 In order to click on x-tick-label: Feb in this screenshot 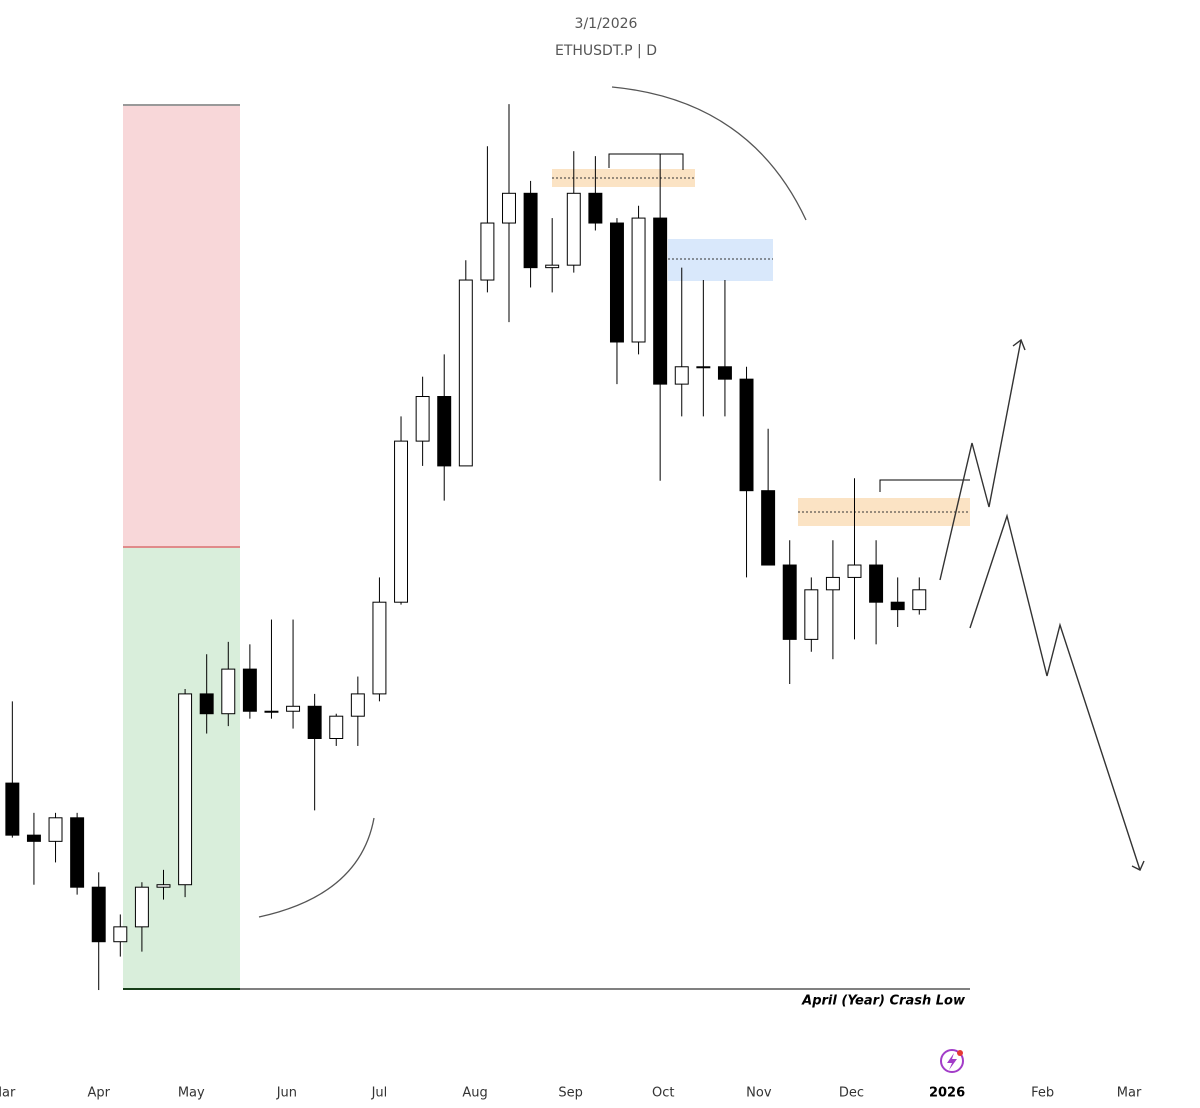, I will do `click(1042, 1093)`.